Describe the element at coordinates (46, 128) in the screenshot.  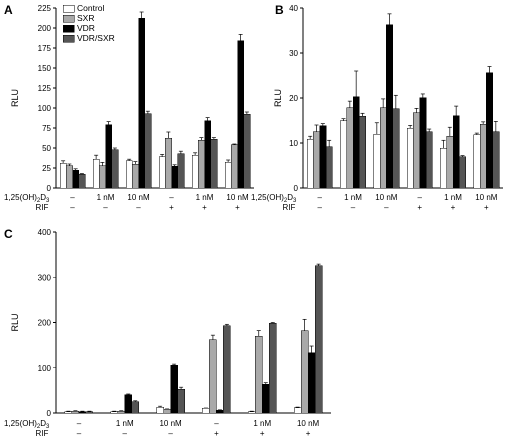
I see `y-tick-label: 75` at that location.